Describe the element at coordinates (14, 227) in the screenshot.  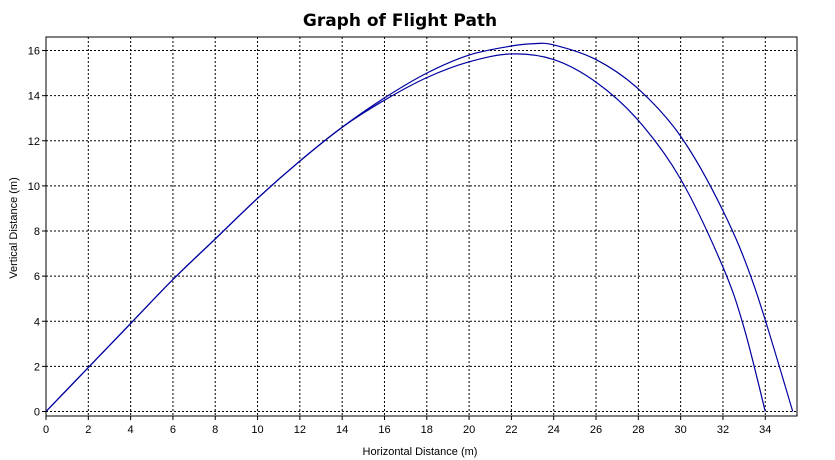
I see `y-axis-label: Vertical Distance (m)` at that location.